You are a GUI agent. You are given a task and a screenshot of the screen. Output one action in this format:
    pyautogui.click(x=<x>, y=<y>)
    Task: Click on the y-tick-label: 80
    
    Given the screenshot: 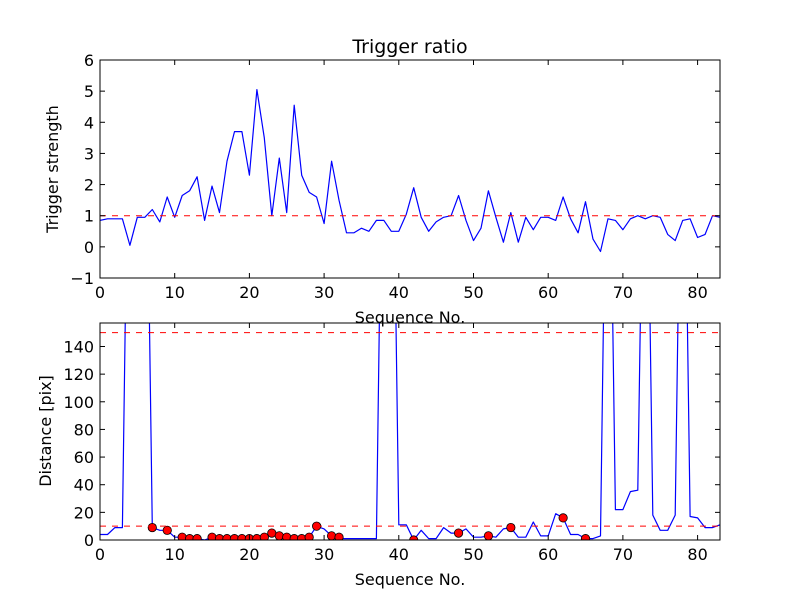 What is the action you would take?
    pyautogui.click(x=84, y=429)
    